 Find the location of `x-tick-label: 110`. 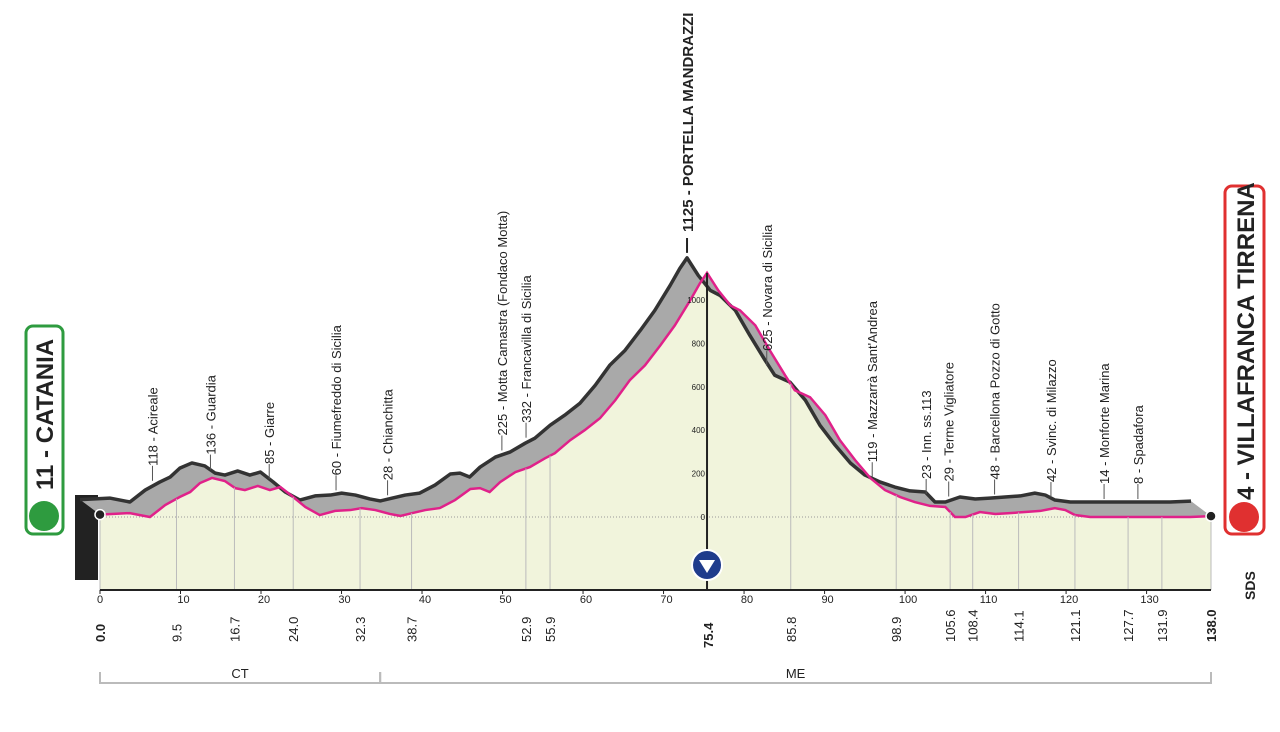

x-tick-label: 110 is located at coordinates (989, 600).